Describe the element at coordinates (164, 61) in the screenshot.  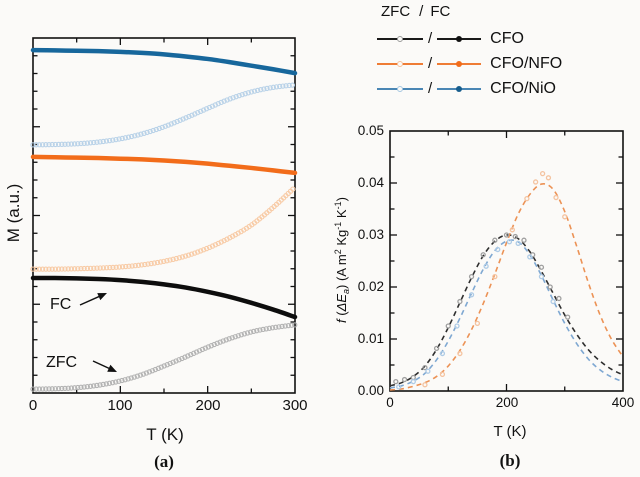
I see `series-cfo-nio-fc` at that location.